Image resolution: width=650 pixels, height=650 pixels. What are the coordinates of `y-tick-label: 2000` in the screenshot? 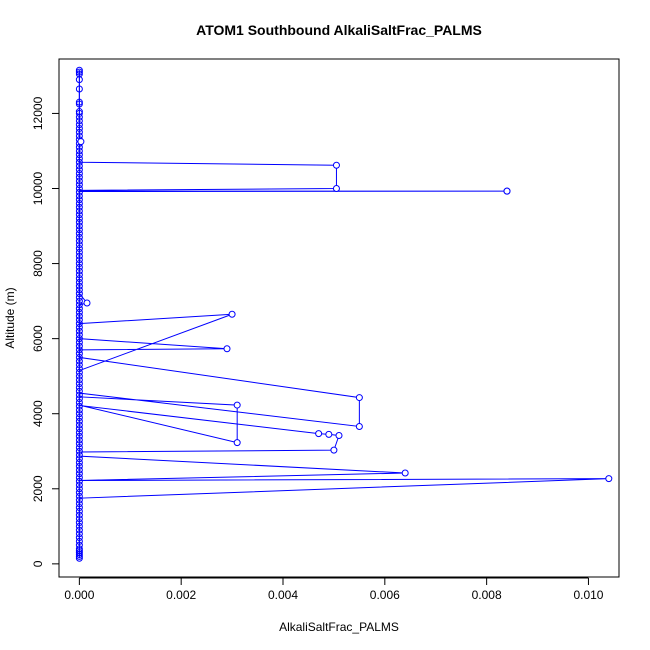 It's located at (38, 488).